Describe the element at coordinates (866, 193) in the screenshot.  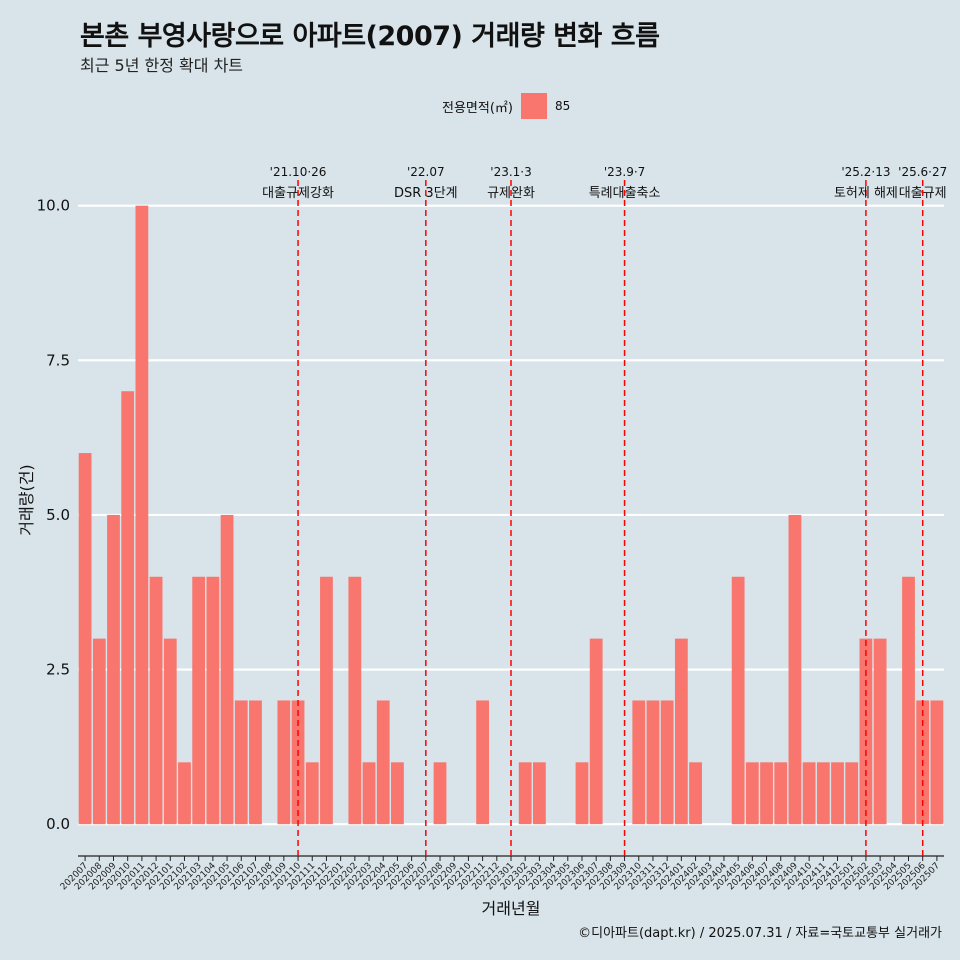
I see `event-name-label: 토허제 해제` at that location.